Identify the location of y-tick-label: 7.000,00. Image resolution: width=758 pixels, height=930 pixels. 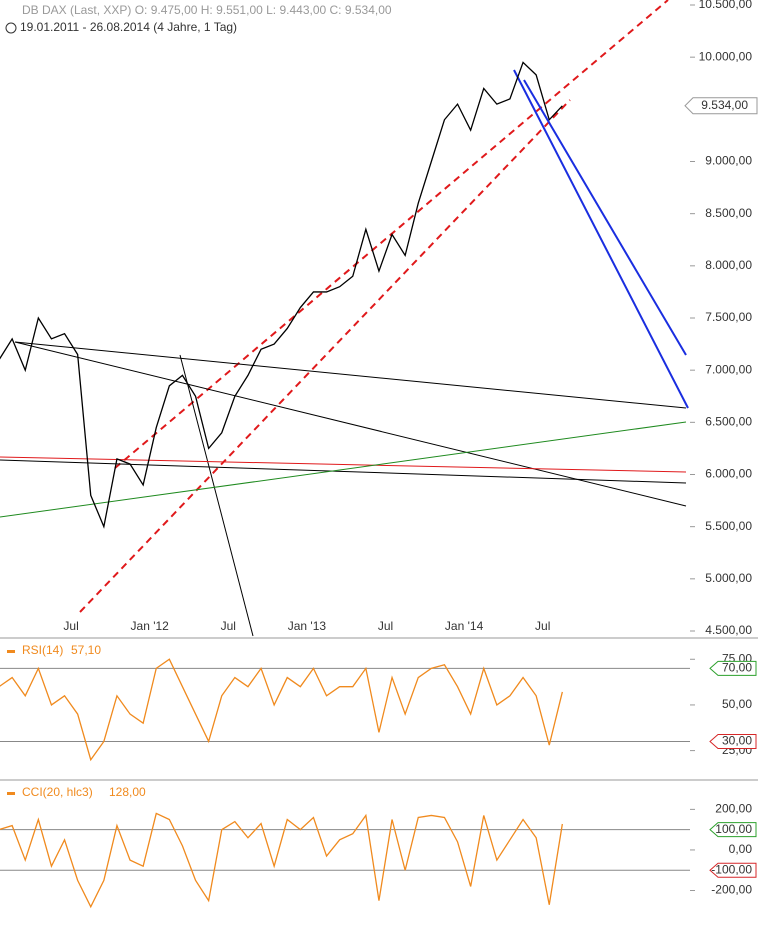
(728, 369).